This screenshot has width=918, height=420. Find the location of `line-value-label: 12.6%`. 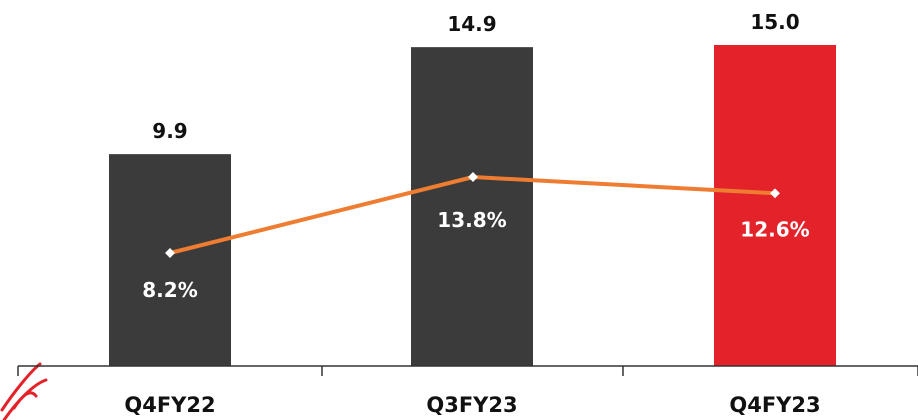

line-value-label: 12.6% is located at coordinates (774, 229).